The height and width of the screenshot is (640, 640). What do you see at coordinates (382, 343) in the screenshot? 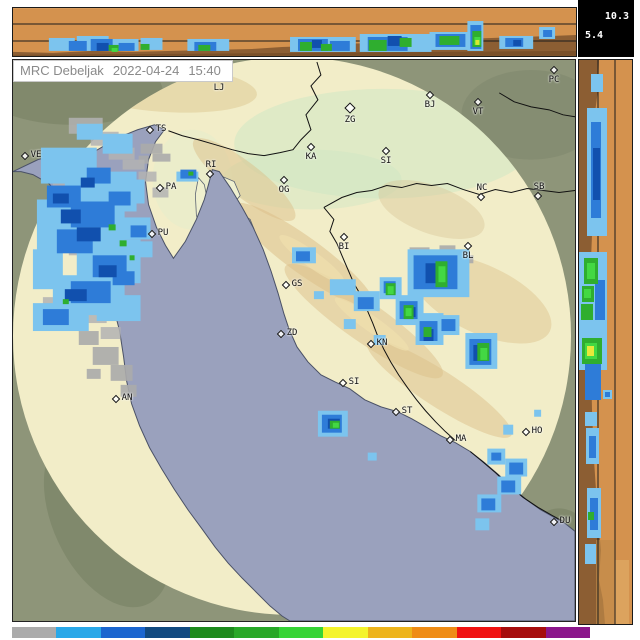
I see `station-label: KN` at bounding box center [382, 343].